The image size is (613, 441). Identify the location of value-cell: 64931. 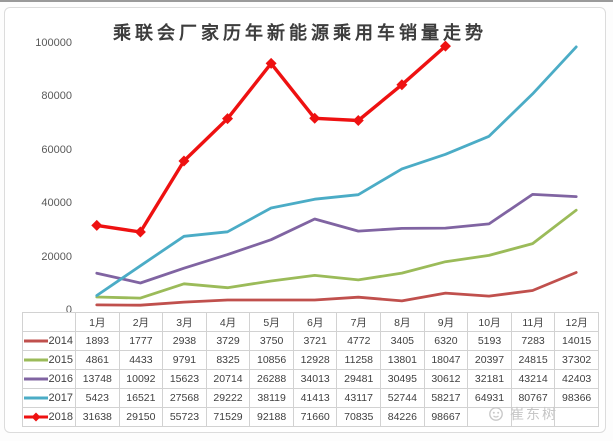
(489, 398).